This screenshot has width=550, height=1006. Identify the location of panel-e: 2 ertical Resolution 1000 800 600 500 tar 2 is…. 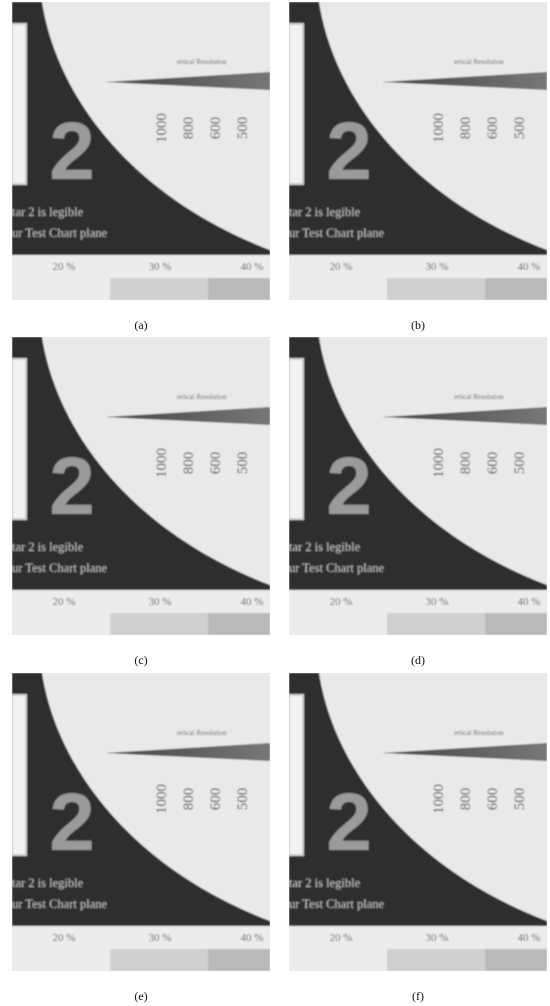
(141, 822).